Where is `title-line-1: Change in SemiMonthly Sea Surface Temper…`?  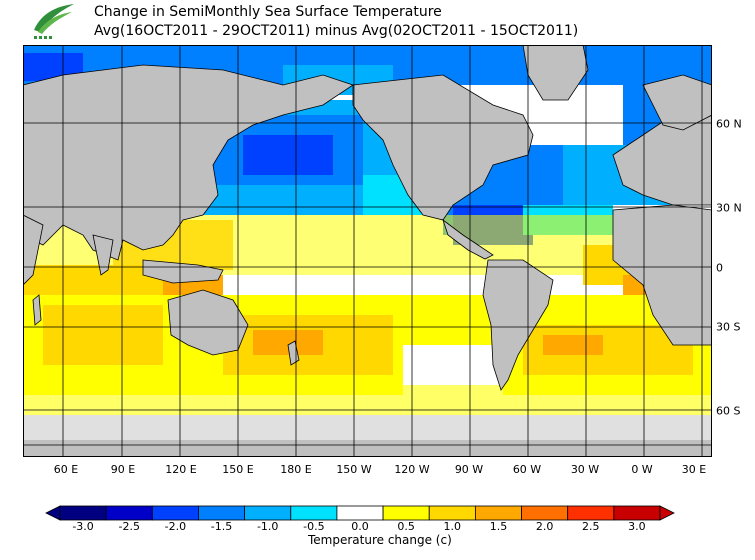 title-line-1: Change in SemiMonthly Sea Surface Temper… is located at coordinates (268, 12).